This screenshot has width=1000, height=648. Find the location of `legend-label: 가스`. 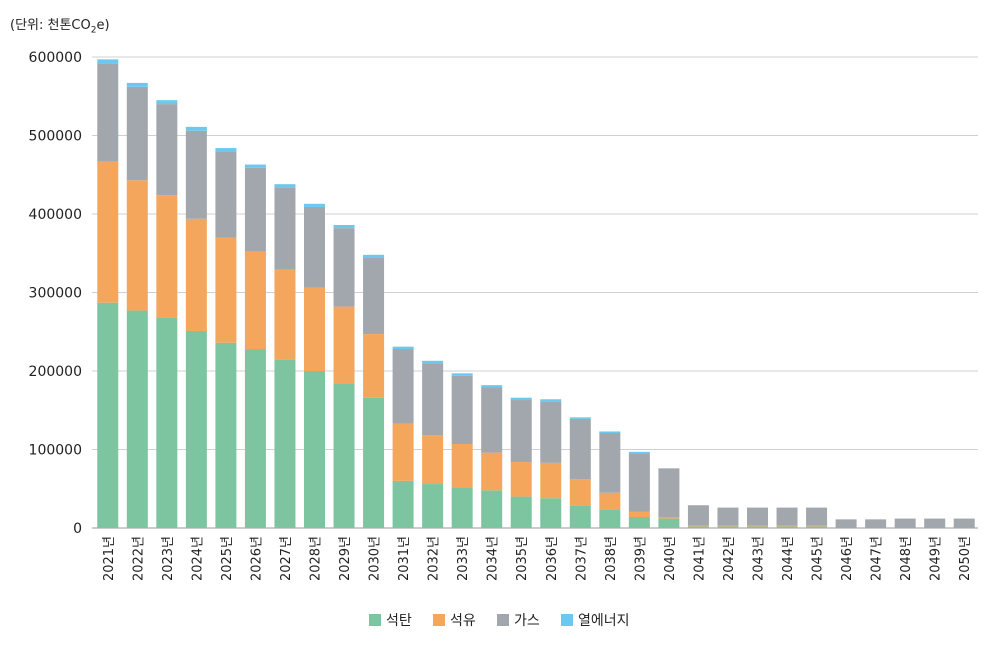

legend-label: 가스 is located at coordinates (527, 621).